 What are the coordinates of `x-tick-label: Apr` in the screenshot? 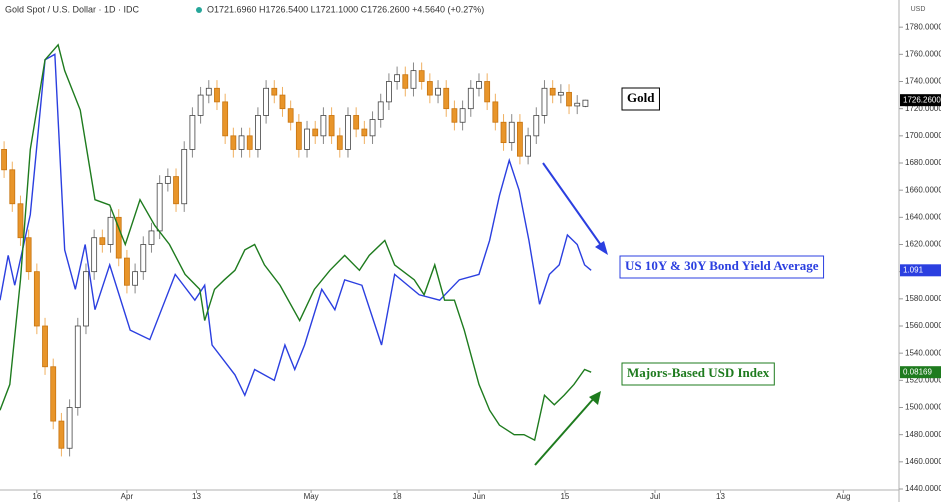 It's located at (127, 496).